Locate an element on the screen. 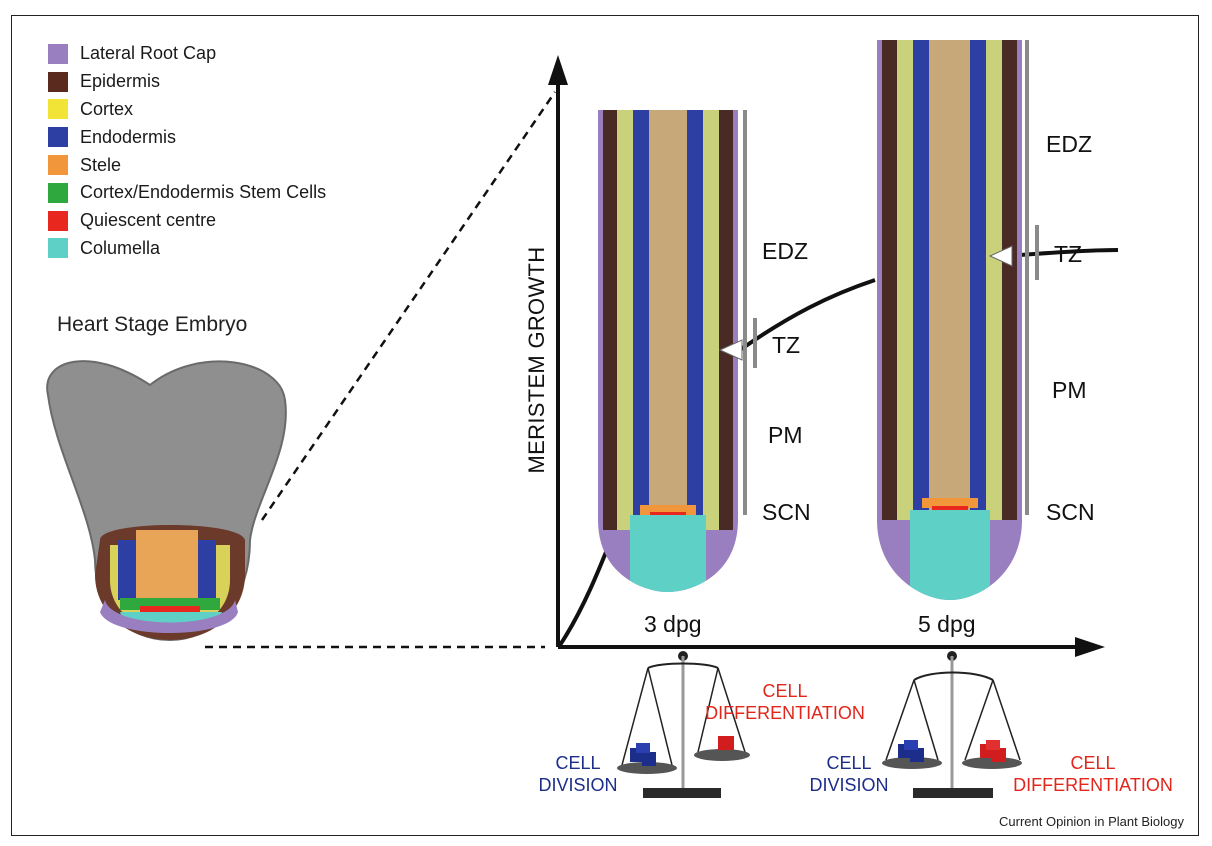 Image resolution: width=1212 pixels, height=846 pixels. legend-label: Columella is located at coordinates (120, 247).